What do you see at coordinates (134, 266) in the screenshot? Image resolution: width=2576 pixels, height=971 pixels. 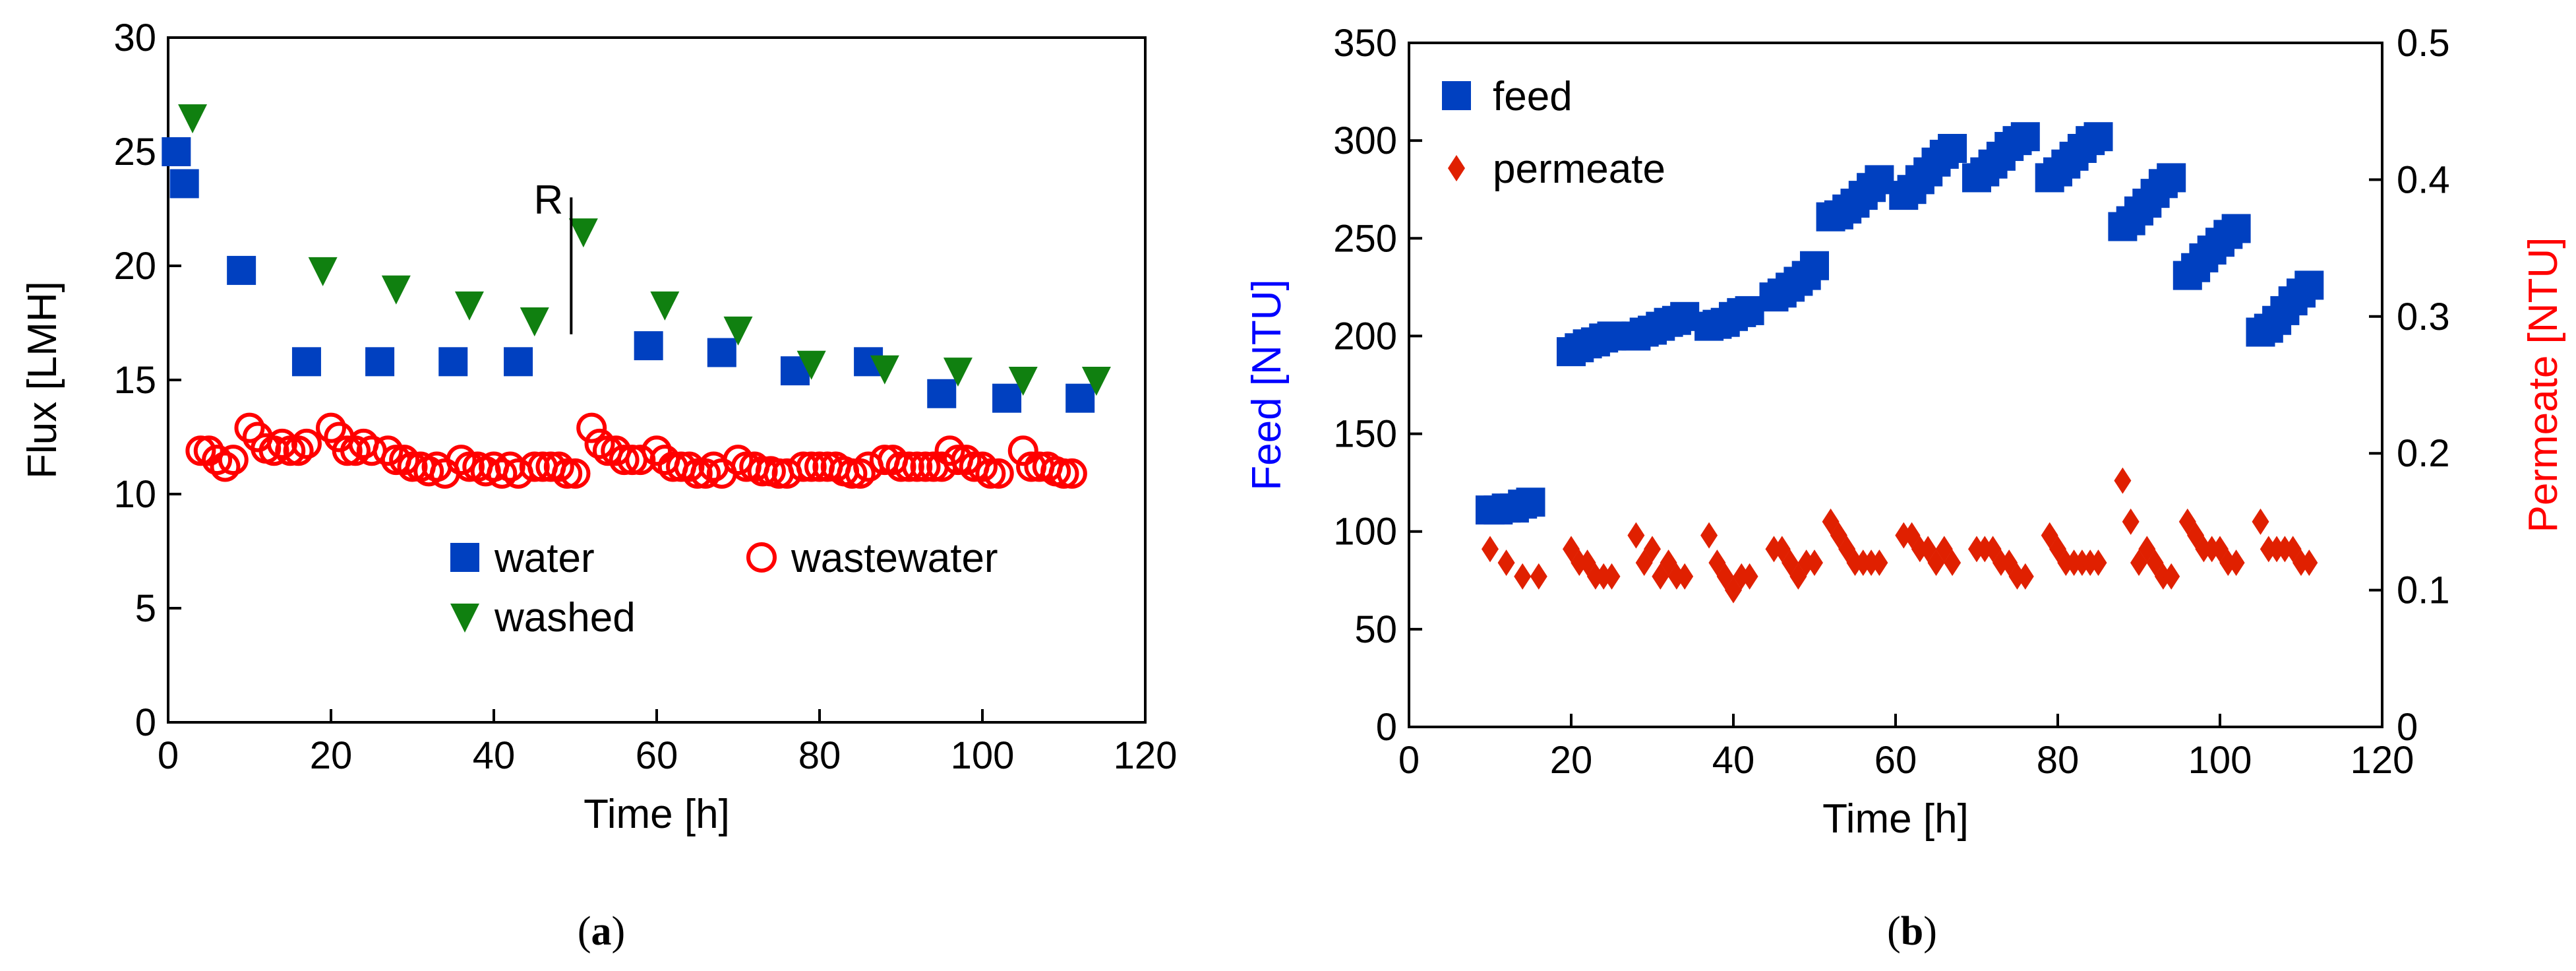 I see `y-tick-label: 20` at bounding box center [134, 266].